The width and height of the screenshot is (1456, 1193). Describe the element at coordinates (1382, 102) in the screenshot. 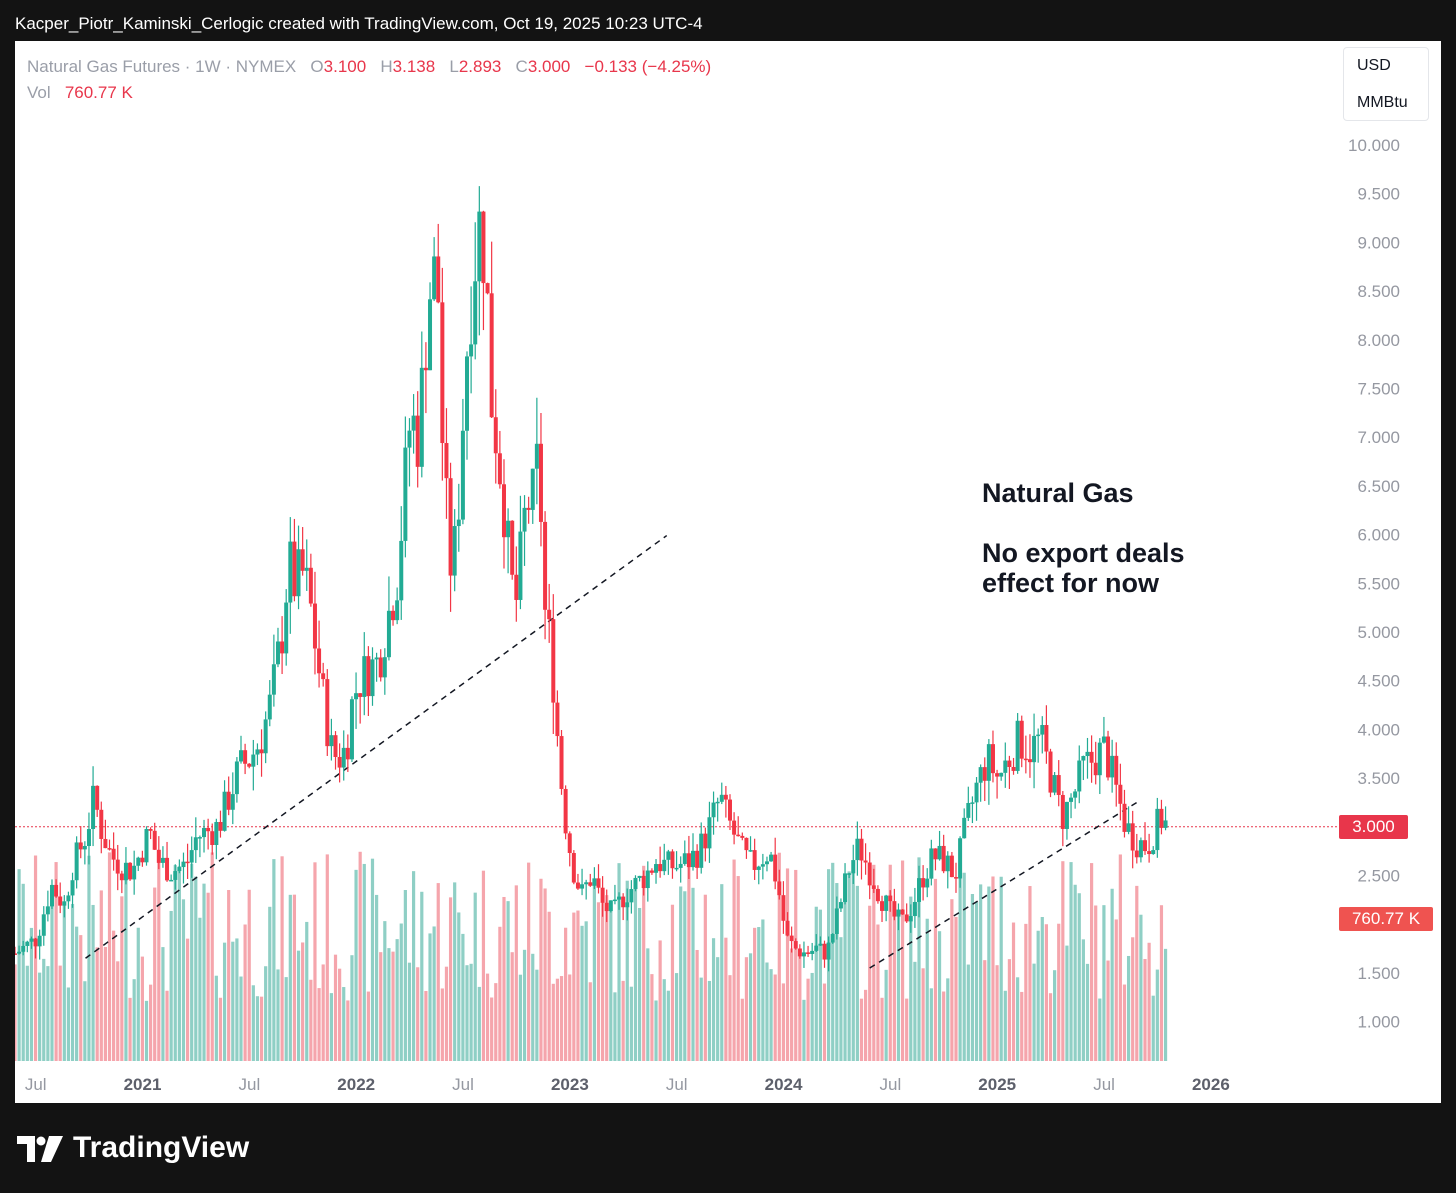

I see `unit-button: MMBtu` at that location.